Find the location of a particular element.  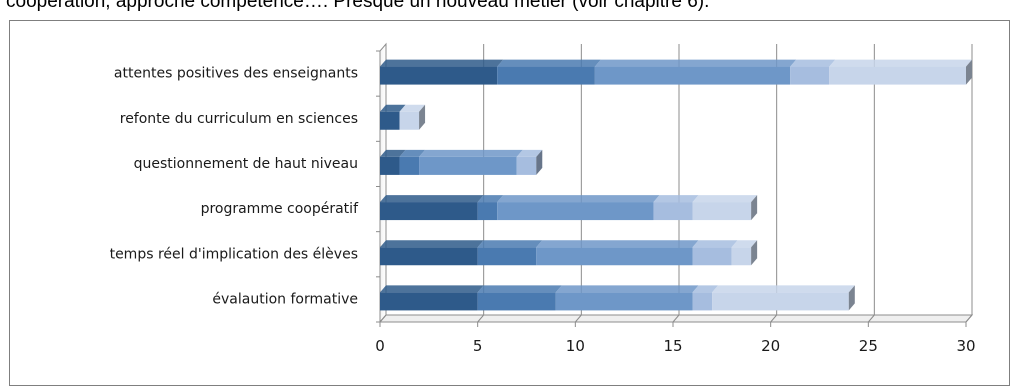

category-label: refonte du curriculum en sciences is located at coordinates (239, 119).